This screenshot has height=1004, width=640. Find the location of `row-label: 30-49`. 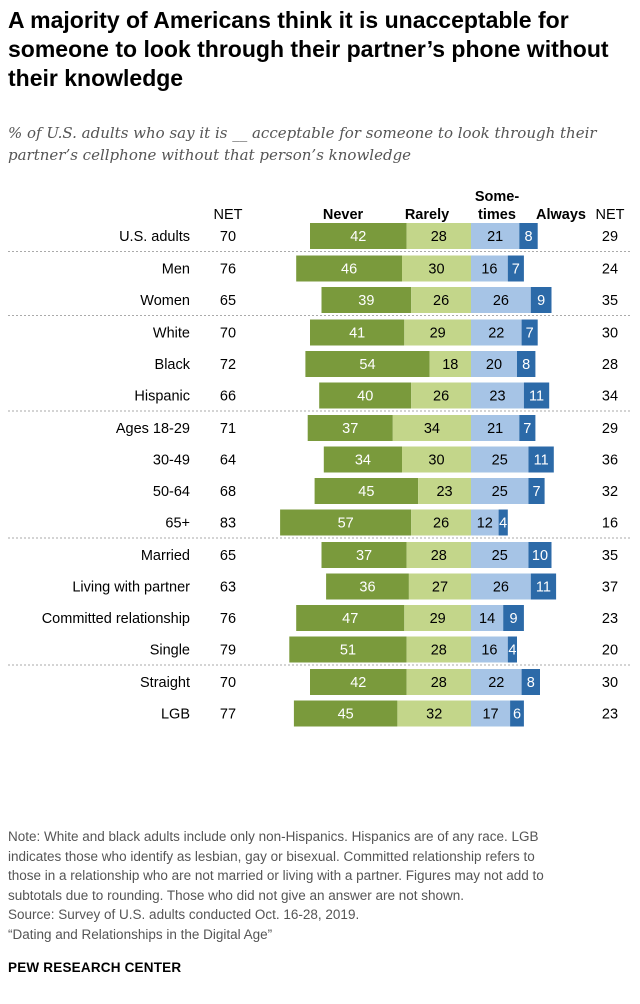

row-label: 30-49 is located at coordinates (171, 461).